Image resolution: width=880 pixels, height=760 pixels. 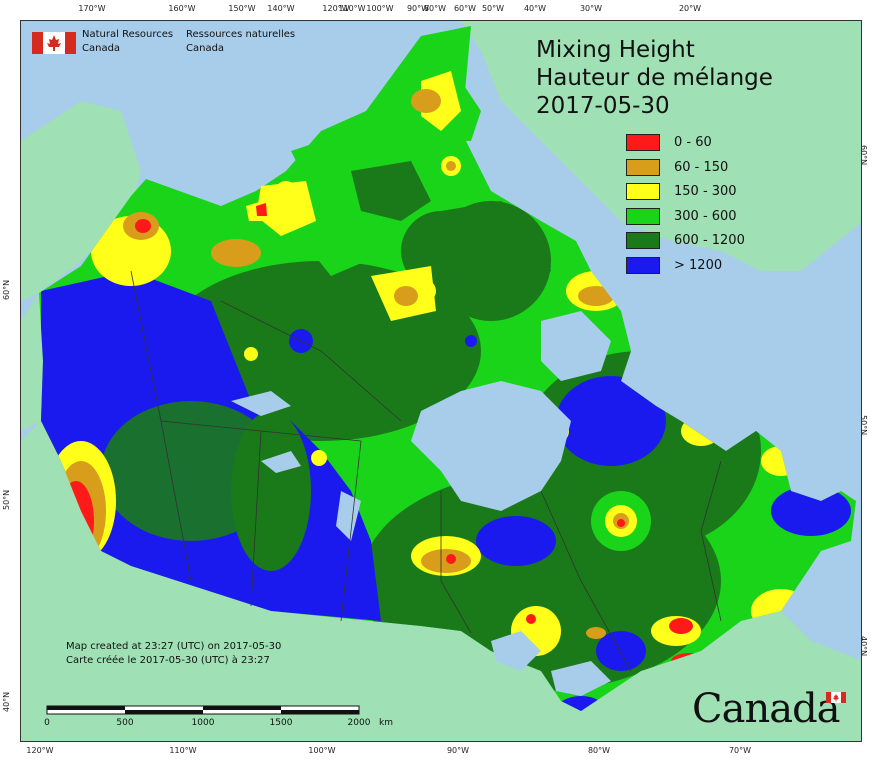 I want to click on lon-label-top: 30°W, so click(x=591, y=8).